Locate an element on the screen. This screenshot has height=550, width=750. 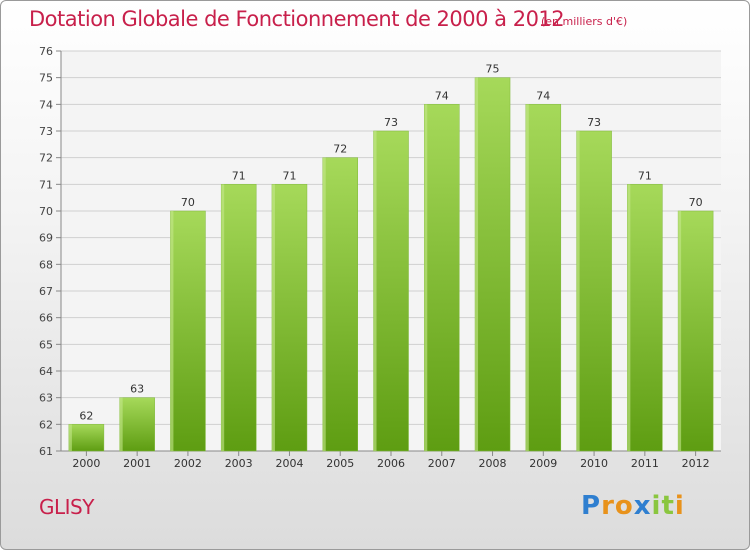
bar-2009 is located at coordinates (543, 278).